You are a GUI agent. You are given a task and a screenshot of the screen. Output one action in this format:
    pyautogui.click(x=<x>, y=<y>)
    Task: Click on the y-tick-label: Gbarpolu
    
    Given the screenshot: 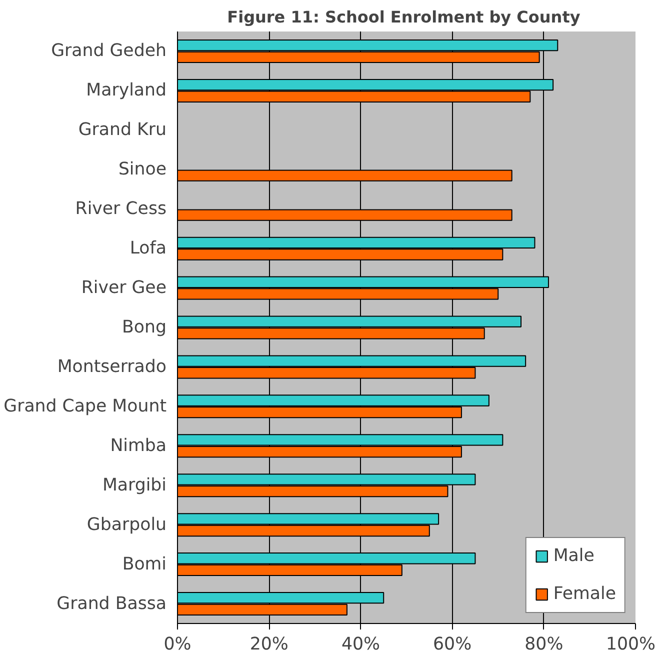 What is the action you would take?
    pyautogui.click(x=126, y=524)
    